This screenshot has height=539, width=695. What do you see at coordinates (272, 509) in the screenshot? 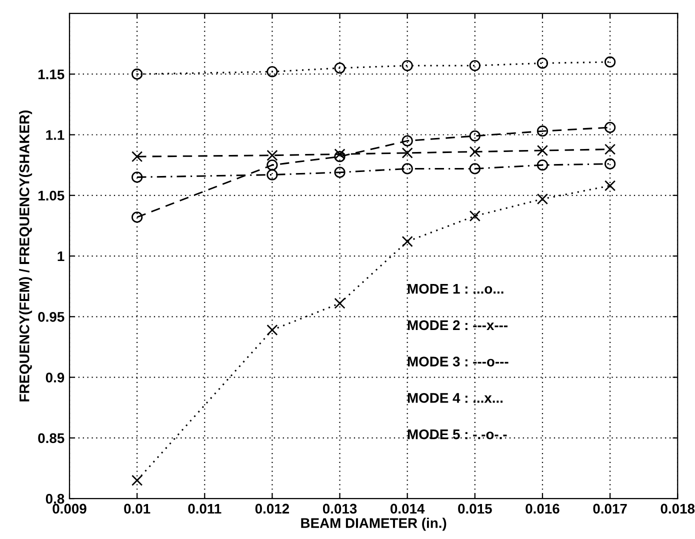
I see `x-tick-label: 0.012` at bounding box center [272, 509].